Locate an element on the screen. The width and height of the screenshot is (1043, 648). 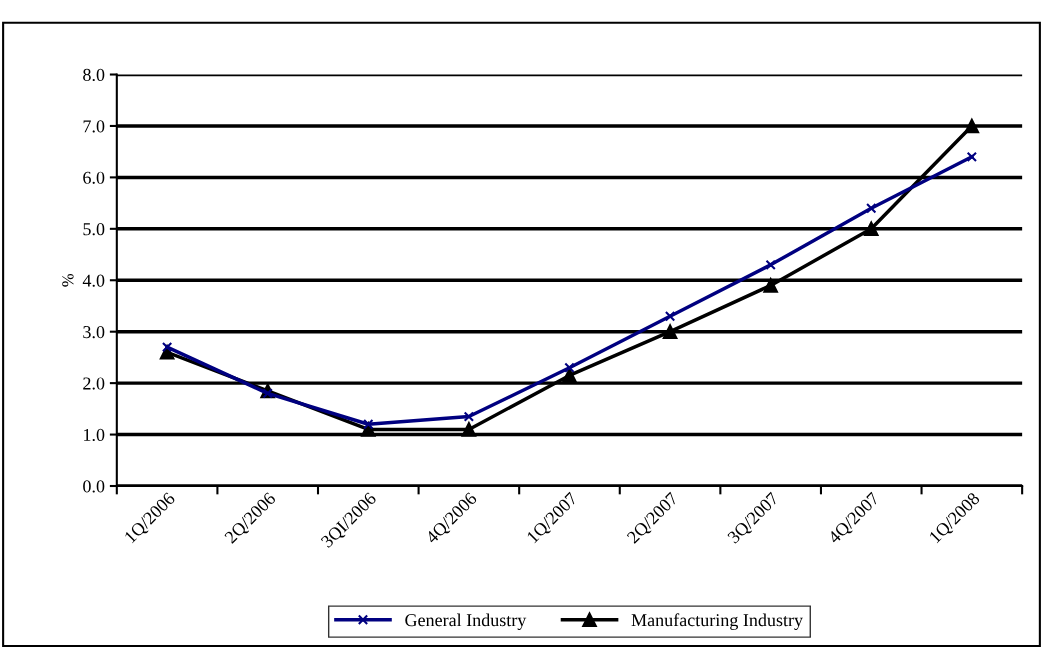
y-tick-label: 2.0 is located at coordinates (94, 383).